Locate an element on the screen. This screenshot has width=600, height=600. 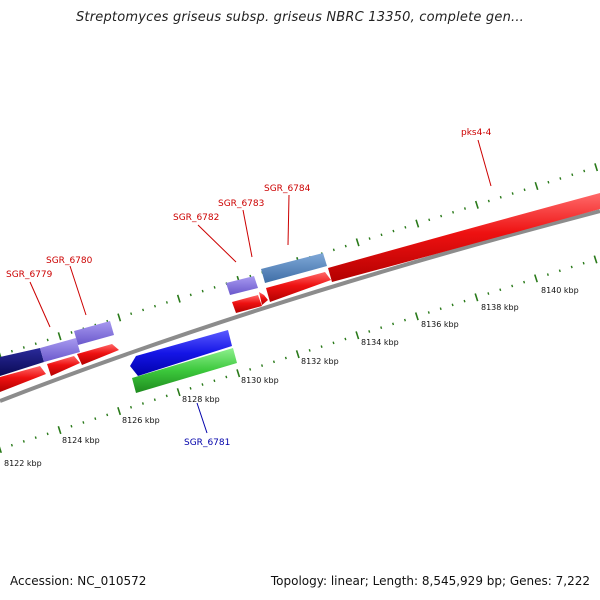
gene-label-sgr-6779: SGR_6779 is located at coordinates (29, 275).